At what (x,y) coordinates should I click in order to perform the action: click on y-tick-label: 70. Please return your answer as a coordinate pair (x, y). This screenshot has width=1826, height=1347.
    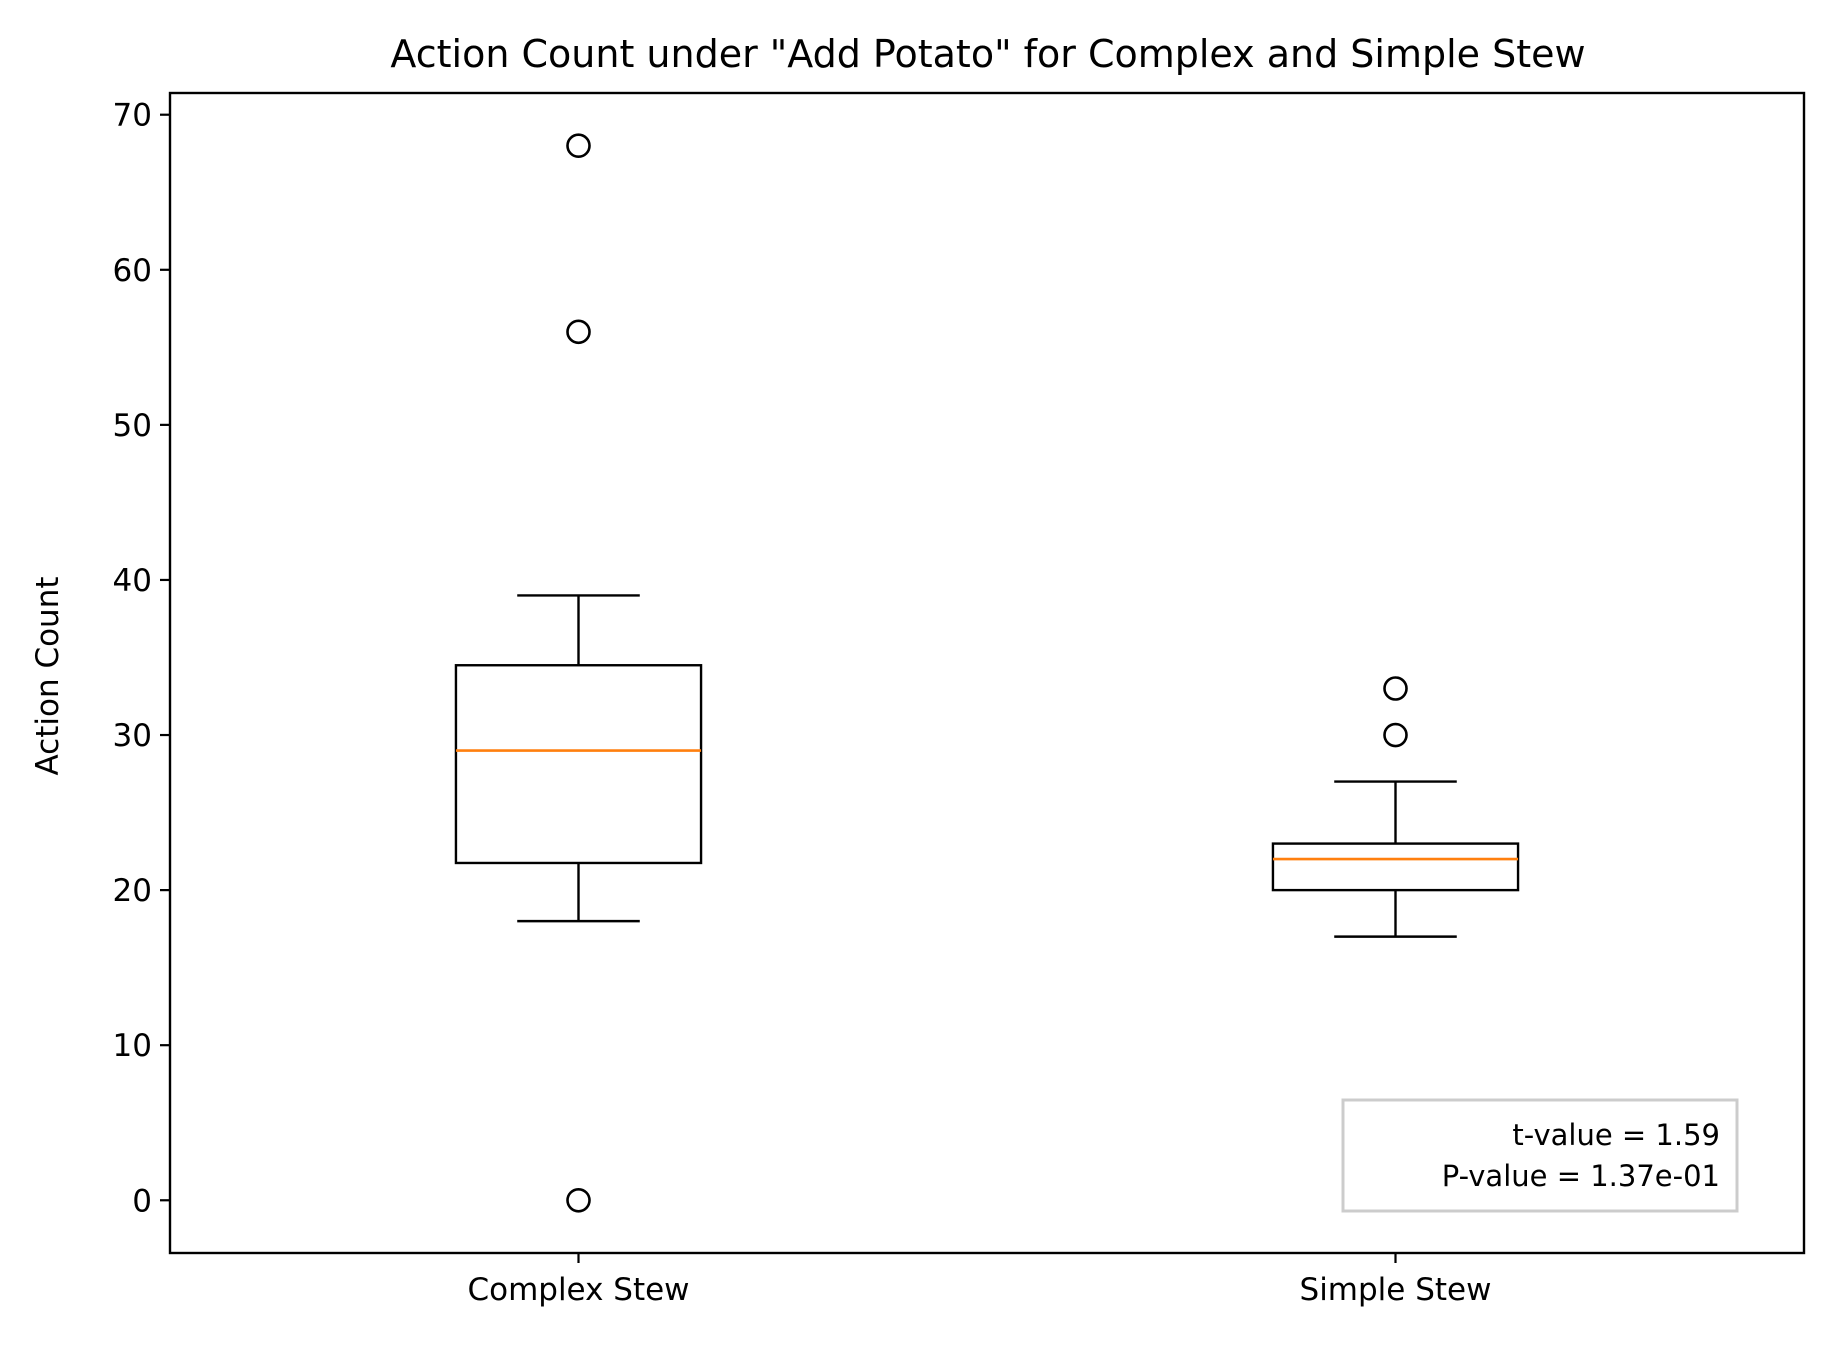
    Looking at the image, I should click on (132, 116).